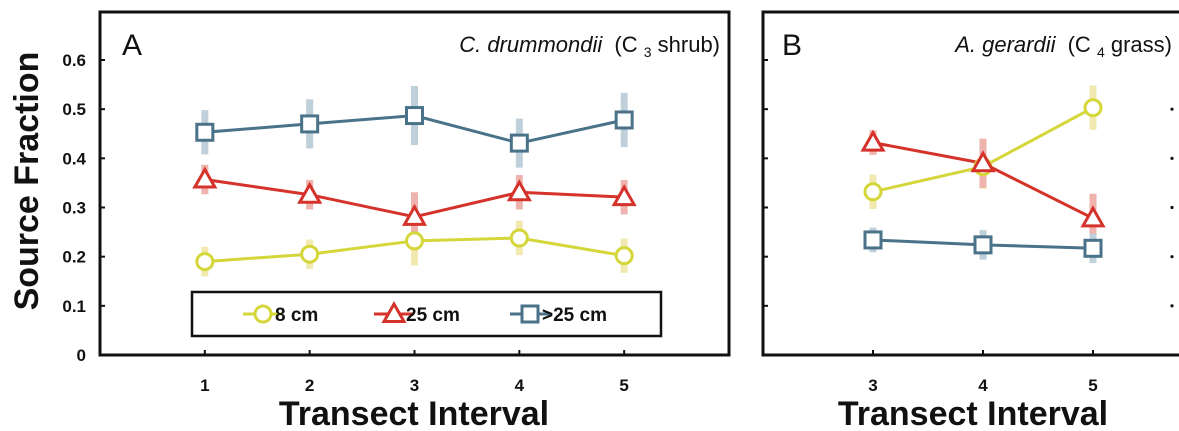 The image size is (1179, 431). What do you see at coordinates (74, 208) in the screenshot?
I see `y-tick-label: 0.3` at bounding box center [74, 208].